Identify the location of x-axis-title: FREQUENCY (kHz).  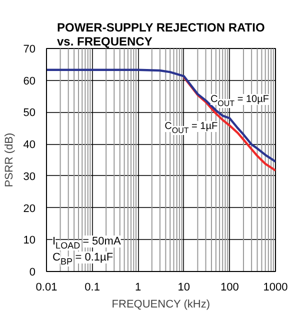
(161, 304).